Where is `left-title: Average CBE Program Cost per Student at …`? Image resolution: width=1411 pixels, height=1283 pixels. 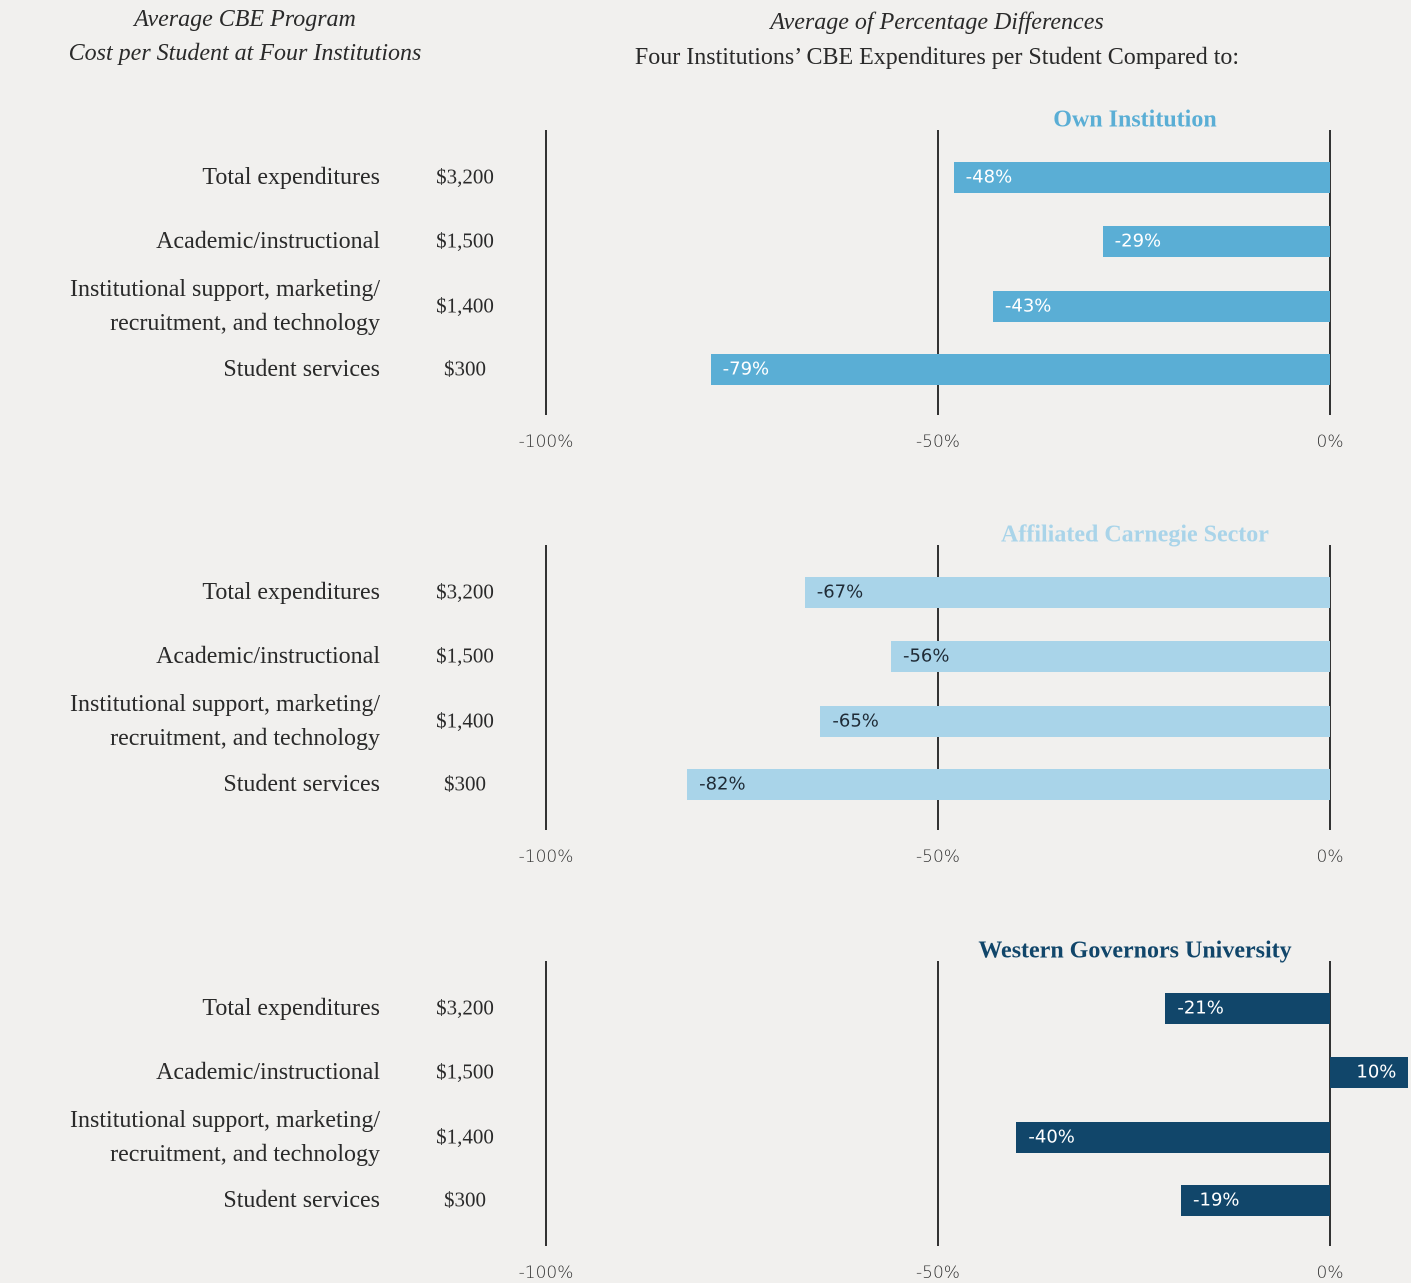
left-title: Average CBE Program Cost per Student at … is located at coordinates (245, 36).